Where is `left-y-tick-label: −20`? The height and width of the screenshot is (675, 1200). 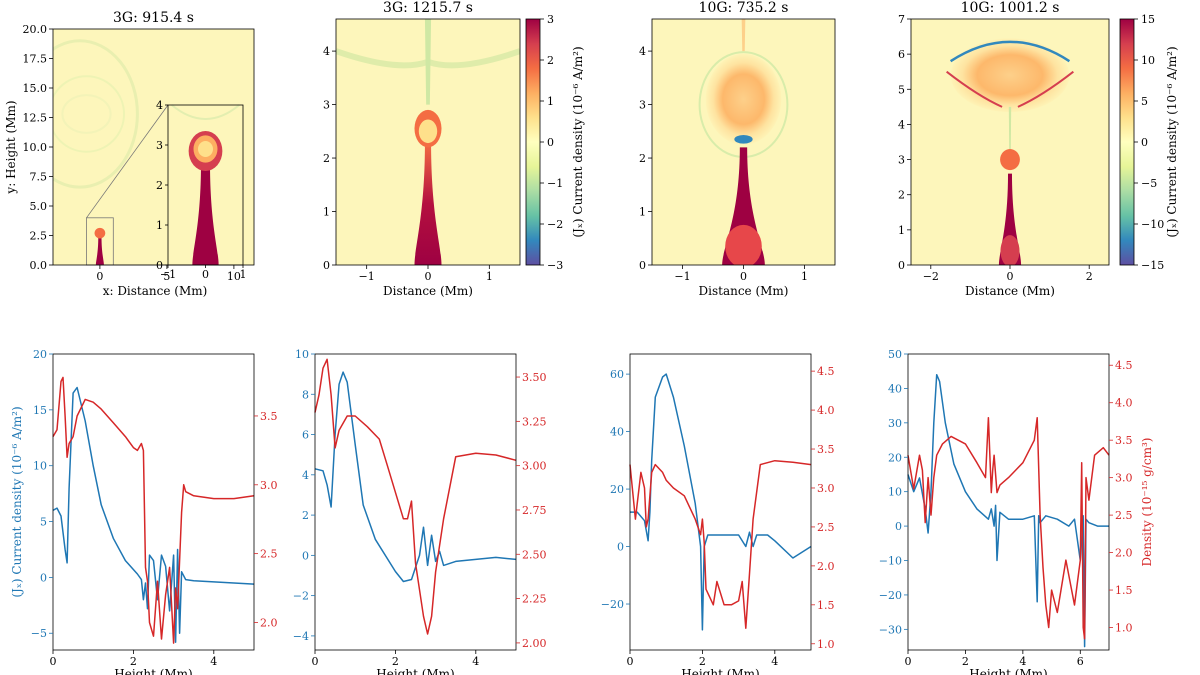
left-y-tick-label: −20 is located at coordinates (612, 604).